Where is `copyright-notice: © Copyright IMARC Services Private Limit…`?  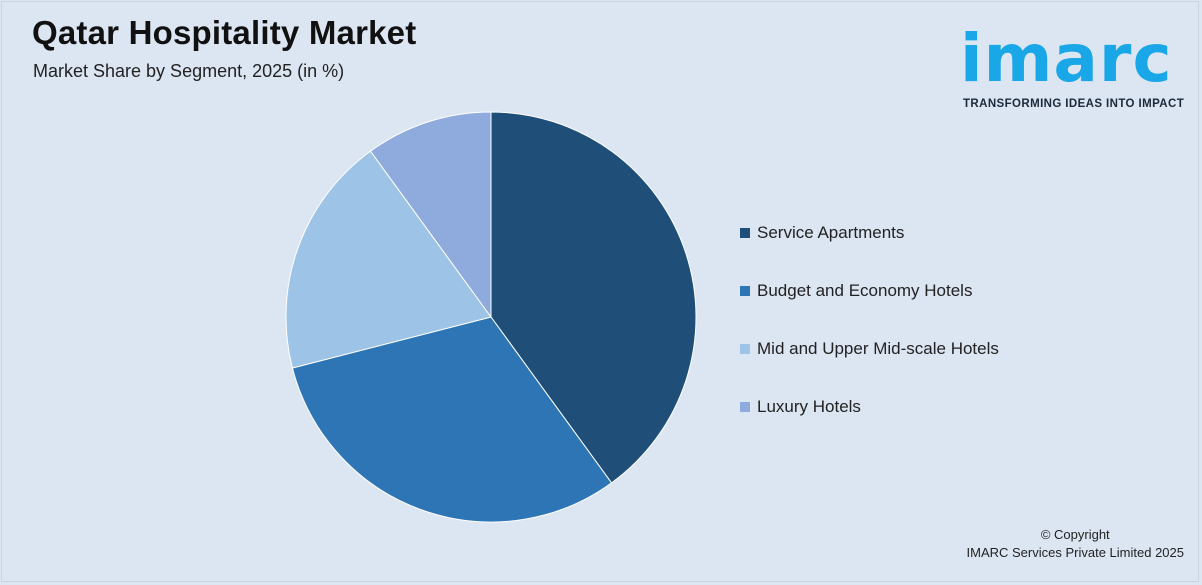 copyright-notice: © Copyright IMARC Services Private Limit… is located at coordinates (1075, 544).